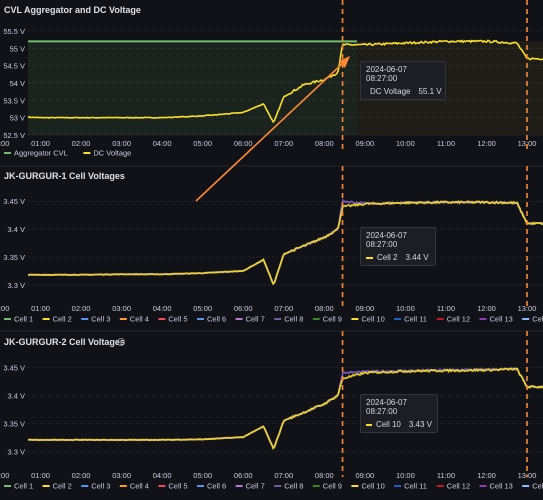 The image size is (543, 500). What do you see at coordinates (64, 342) in the screenshot?
I see `panel-title: JK-GURGUR-2 Cell Voltages` at bounding box center [64, 342].